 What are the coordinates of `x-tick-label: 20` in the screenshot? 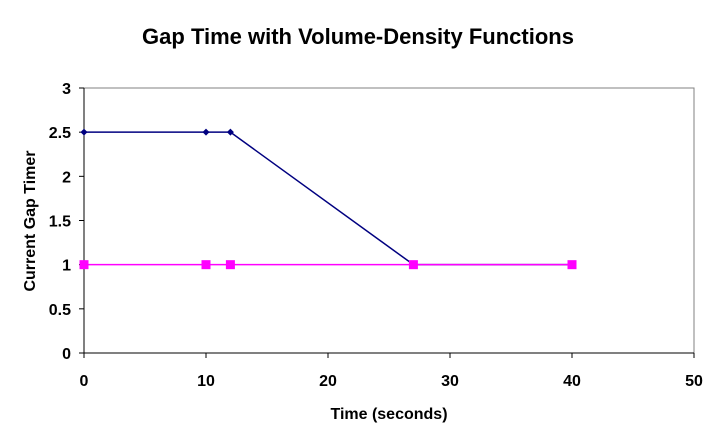 It's located at (328, 381).